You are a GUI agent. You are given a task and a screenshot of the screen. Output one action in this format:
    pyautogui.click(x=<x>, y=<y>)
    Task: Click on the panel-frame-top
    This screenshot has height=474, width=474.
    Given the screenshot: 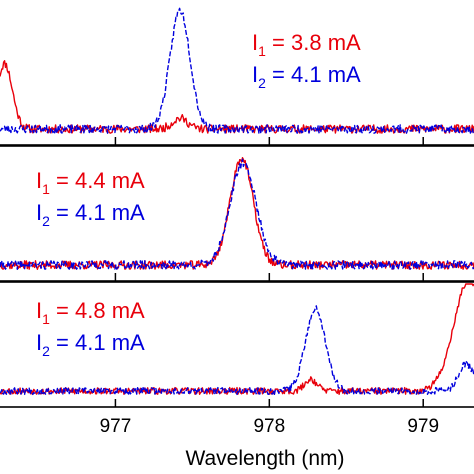 What is the action you would take?
    pyautogui.click(x=237, y=145)
    